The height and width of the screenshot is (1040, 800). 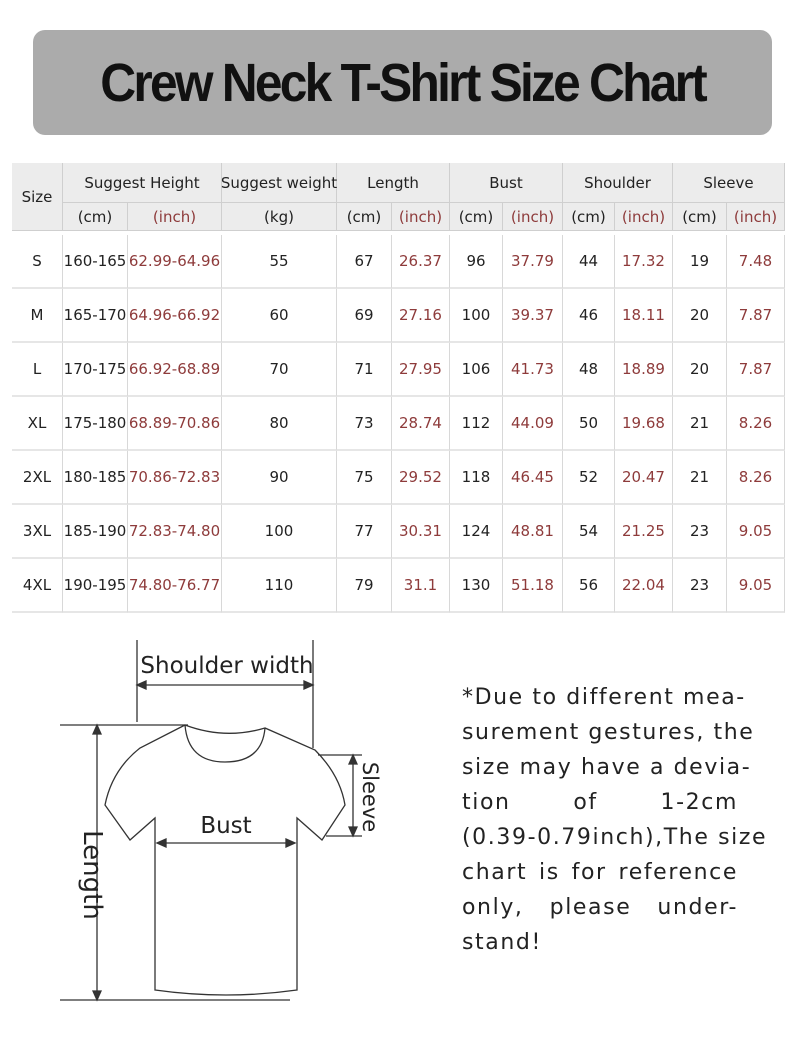 I want to click on table-cell: 55, so click(x=279, y=262).